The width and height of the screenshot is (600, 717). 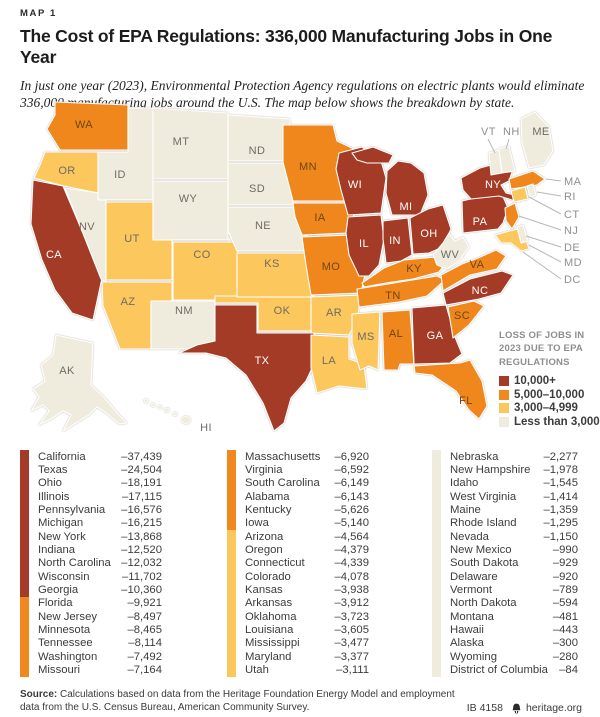 What do you see at coordinates (141, 483) in the screenshot?
I see `state-value: –18,191` at bounding box center [141, 483].